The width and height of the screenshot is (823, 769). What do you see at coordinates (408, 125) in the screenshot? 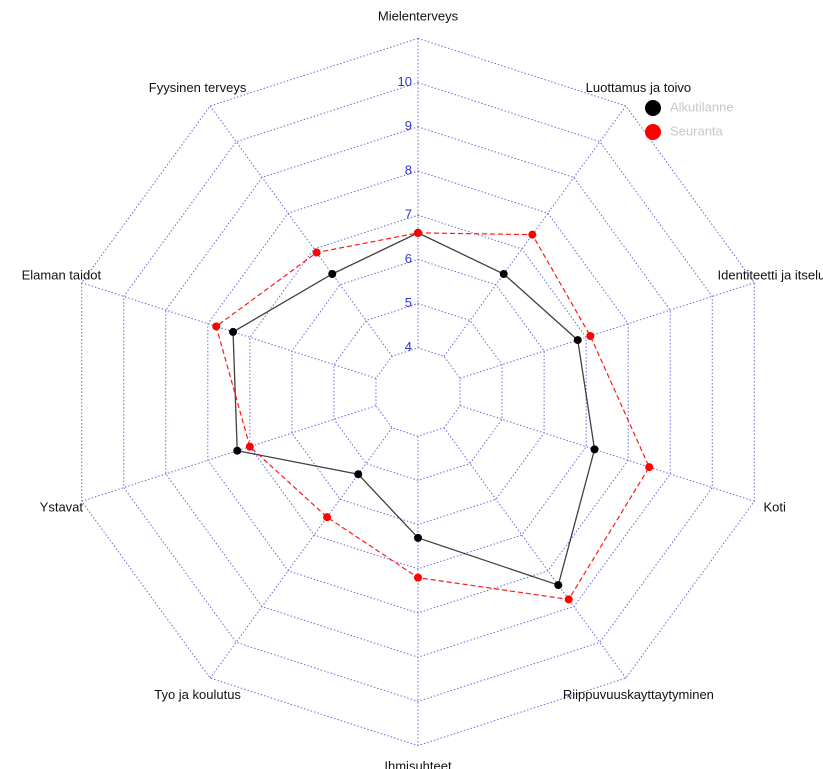
I see `y-tick-label: 9` at bounding box center [408, 125].